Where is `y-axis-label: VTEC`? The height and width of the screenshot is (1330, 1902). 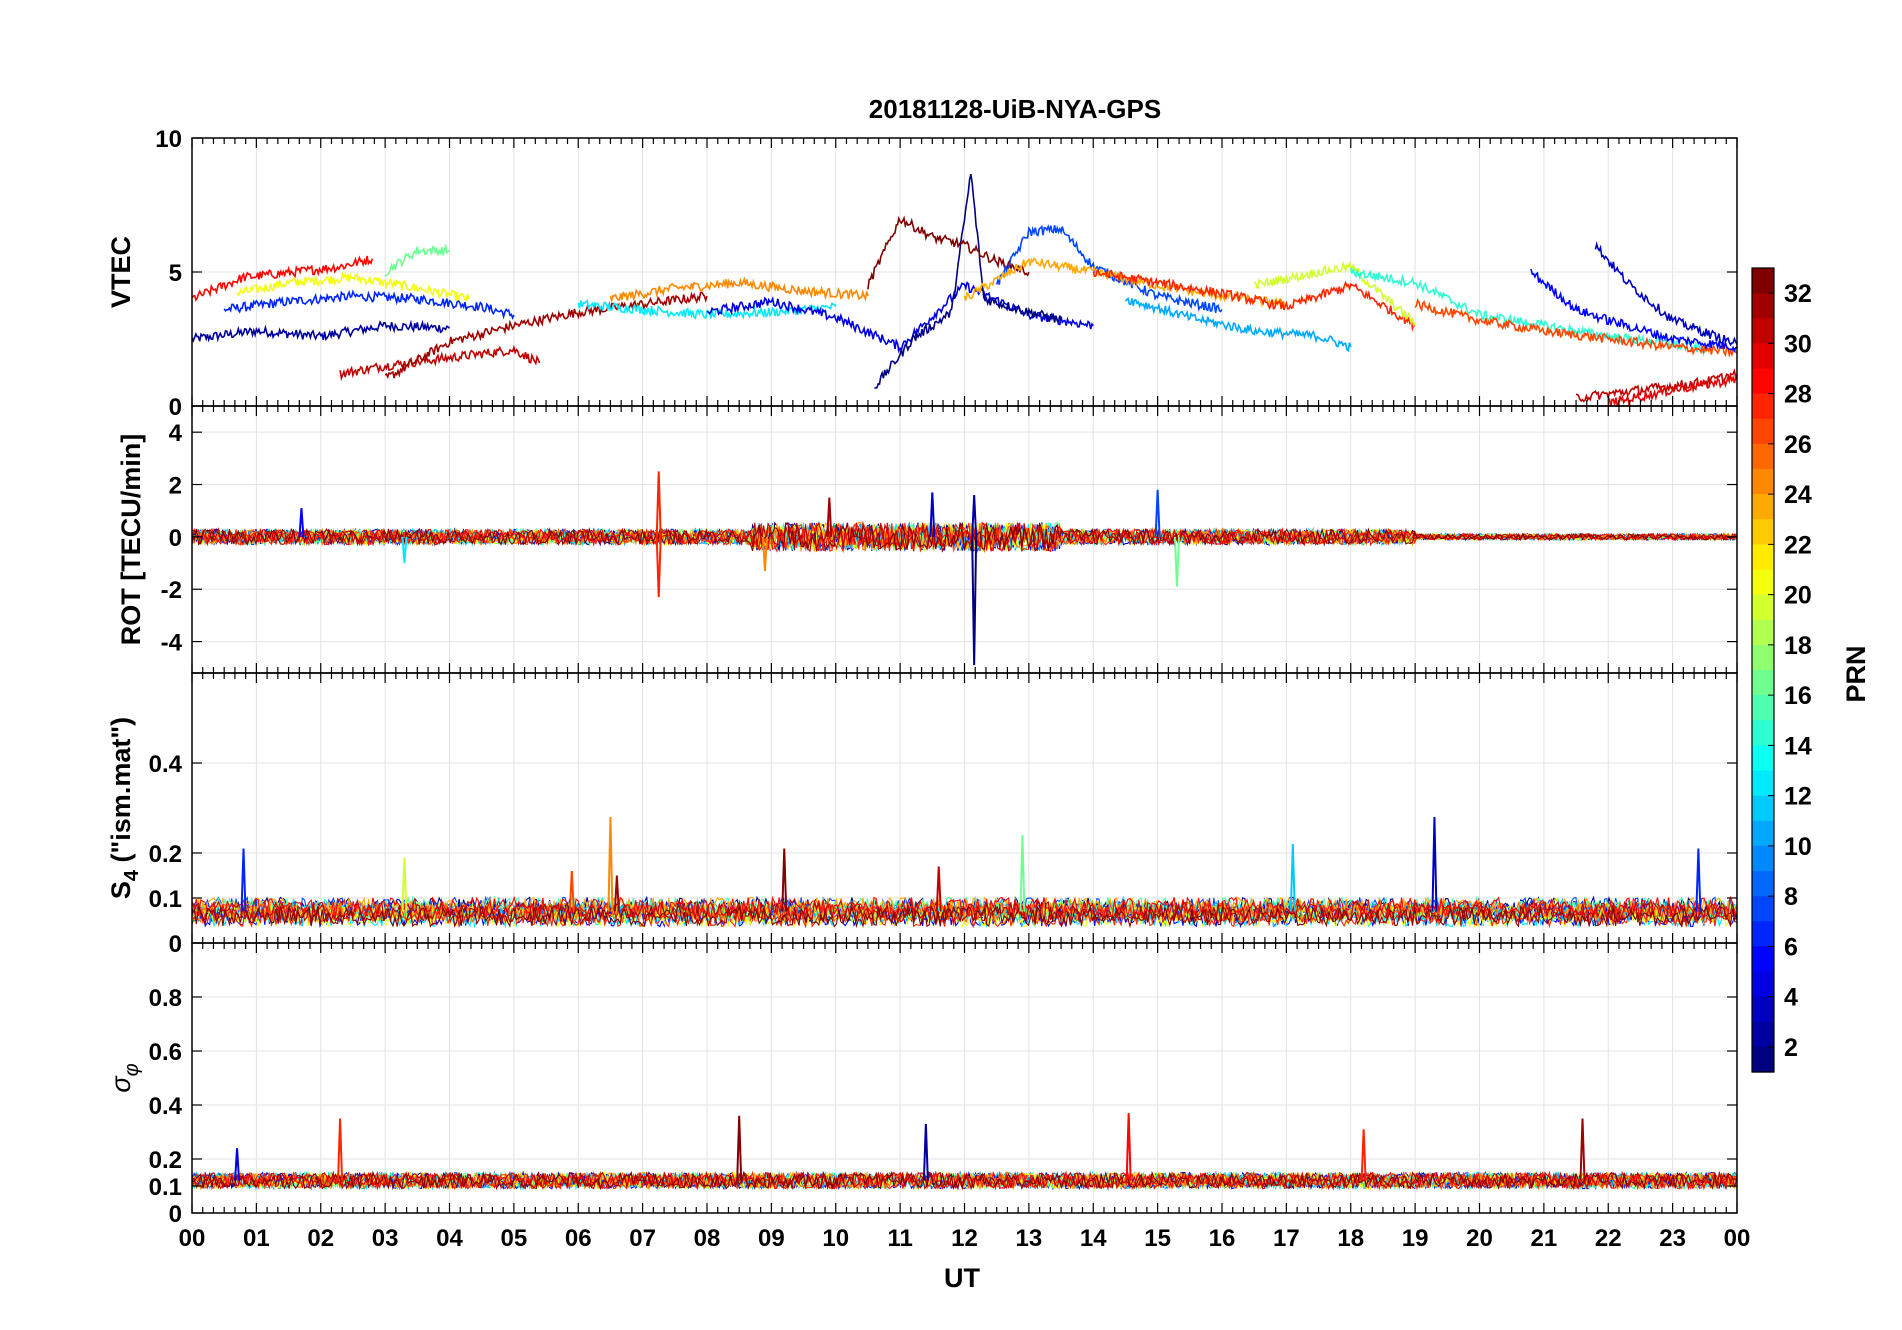
y-axis-label: VTEC is located at coordinates (121, 272).